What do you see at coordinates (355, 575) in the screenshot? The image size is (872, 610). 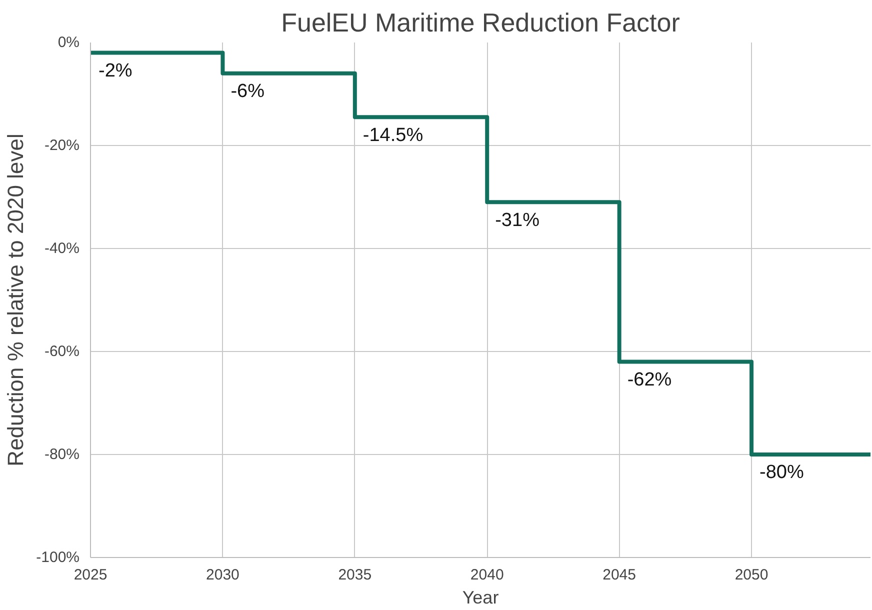 I see `x-tick-label: 2035` at bounding box center [355, 575].